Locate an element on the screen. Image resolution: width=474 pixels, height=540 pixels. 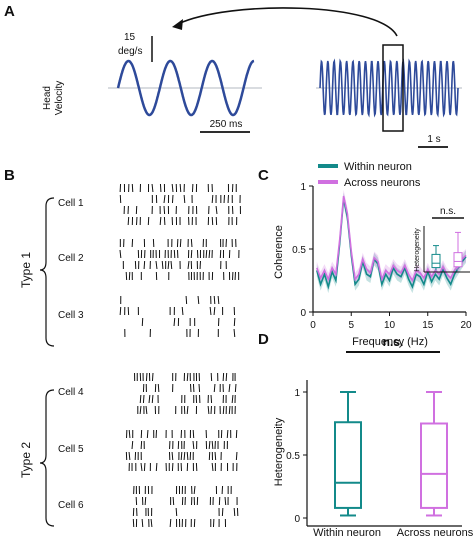
d-y-tick-label: 0.5 is located at coordinates (293, 456).